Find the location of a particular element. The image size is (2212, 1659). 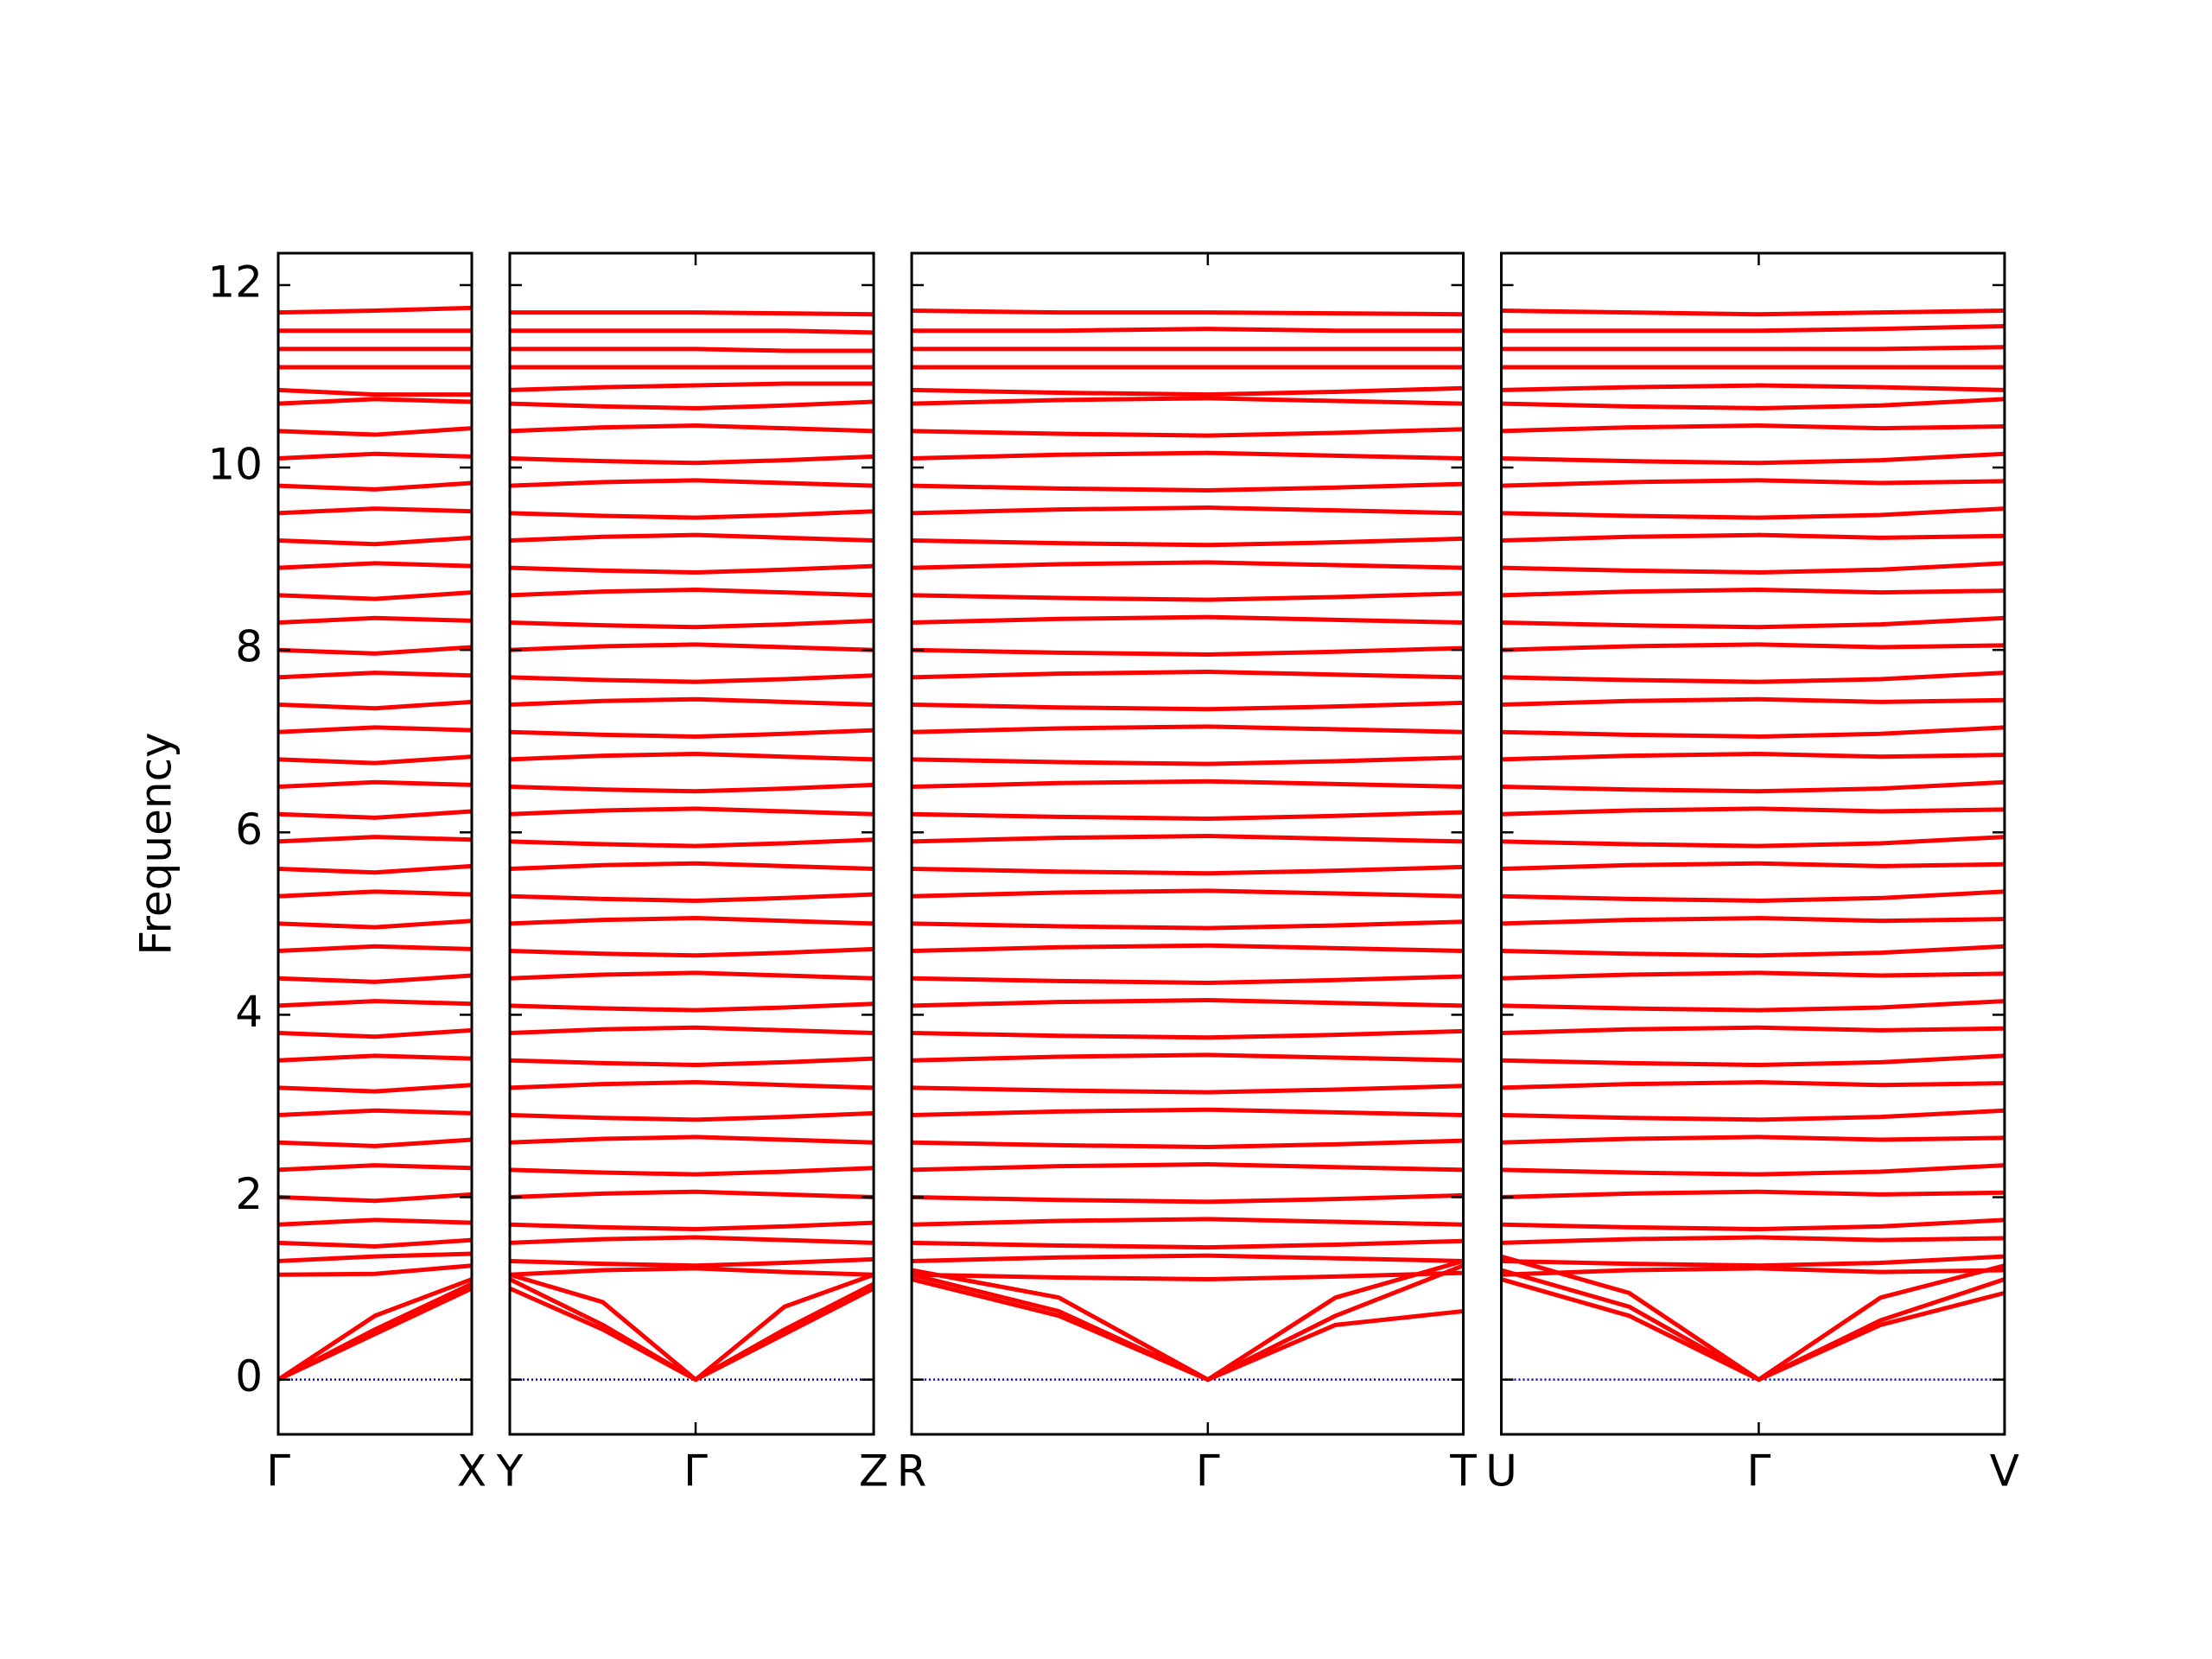

y-tick-label: 4 is located at coordinates (249, 1012).